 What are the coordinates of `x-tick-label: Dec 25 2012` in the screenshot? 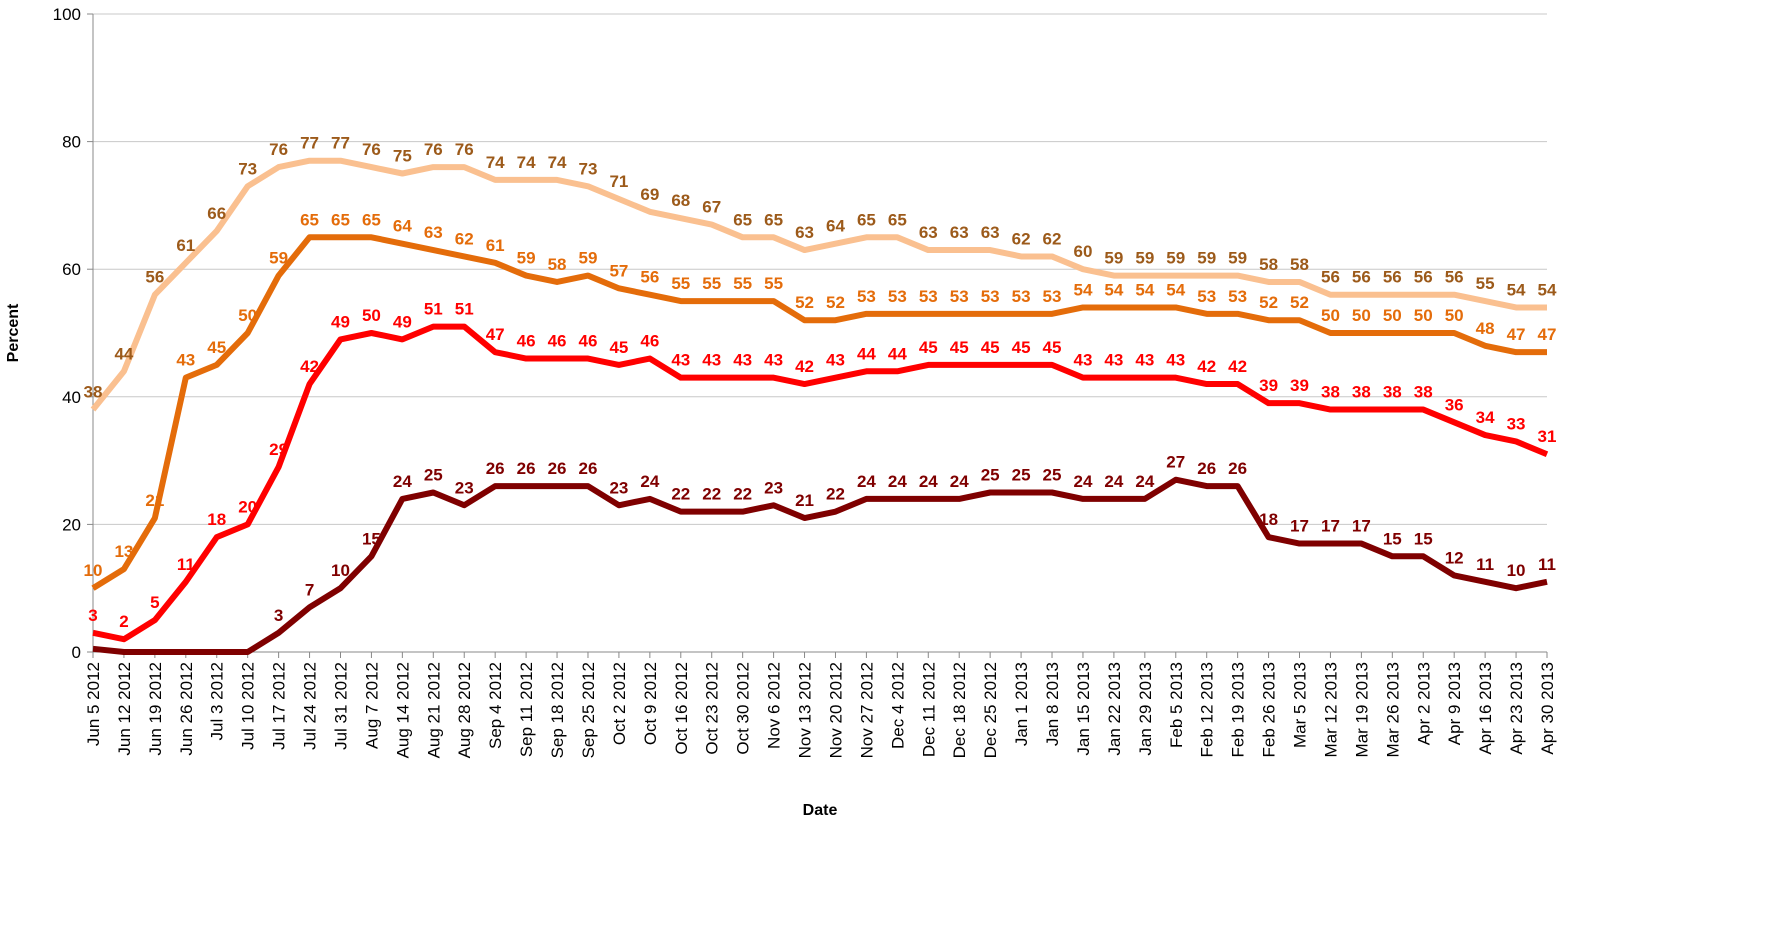 It's located at (990, 710).